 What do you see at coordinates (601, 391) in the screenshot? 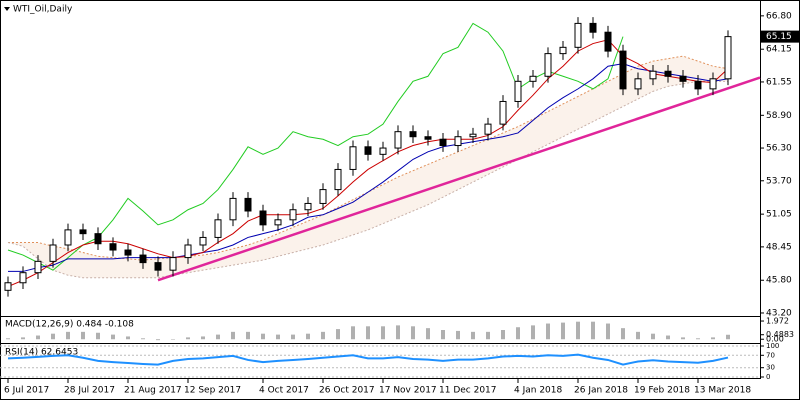
I see `x-tick-label: 26 Jan 2018` at bounding box center [601, 391].